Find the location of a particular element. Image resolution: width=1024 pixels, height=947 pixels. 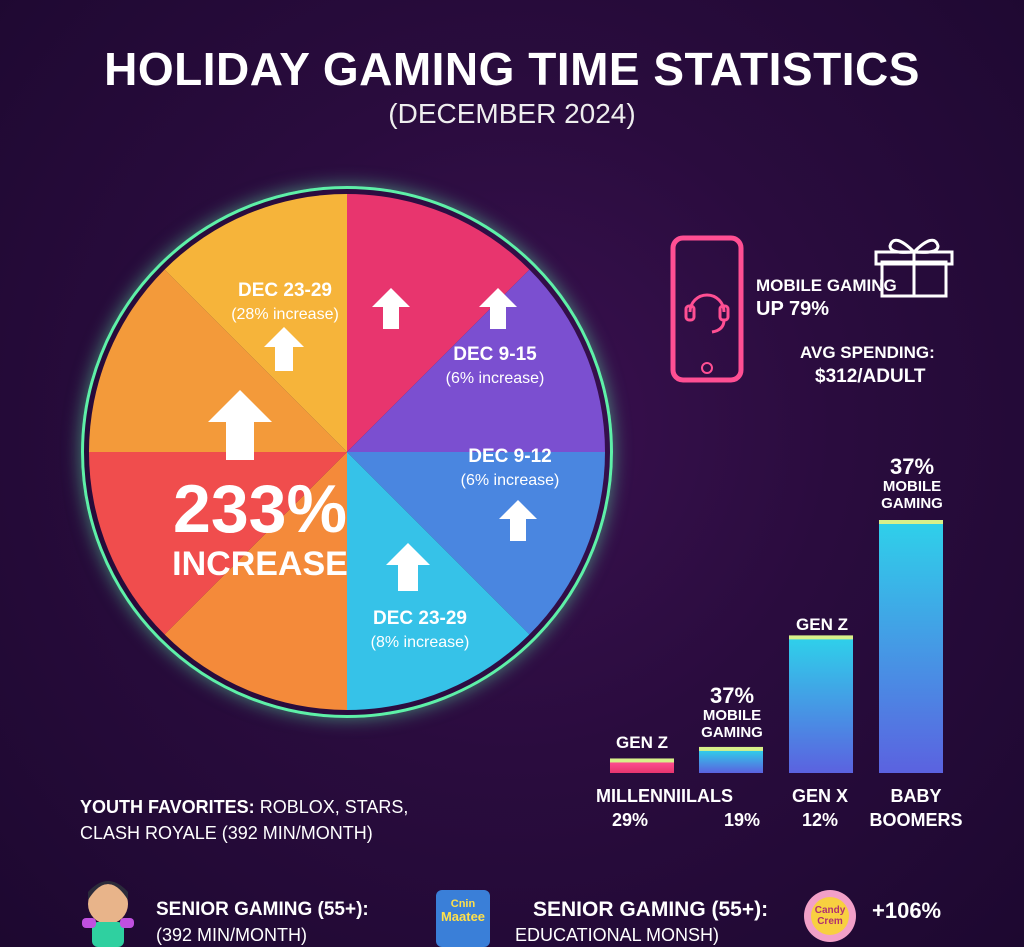

bar-bottom-label-1a: MILLENNIILALS is located at coordinates (664, 796).